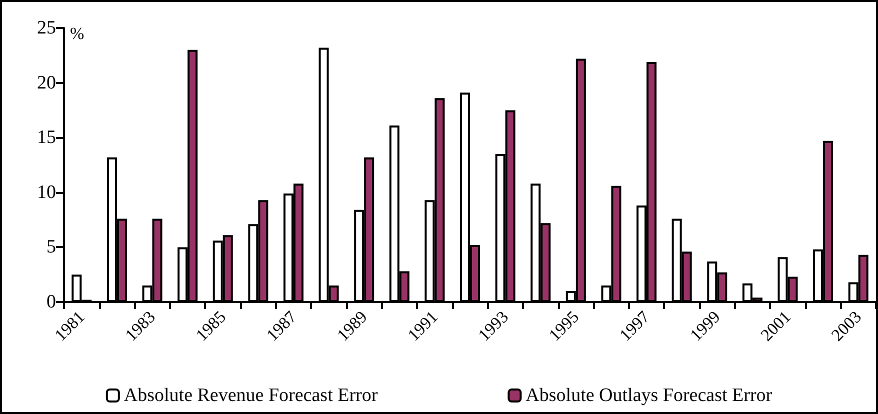 This screenshot has width=878, height=414. Describe the element at coordinates (46, 192) in the screenshot. I see `y-tick-label: 10` at that location.